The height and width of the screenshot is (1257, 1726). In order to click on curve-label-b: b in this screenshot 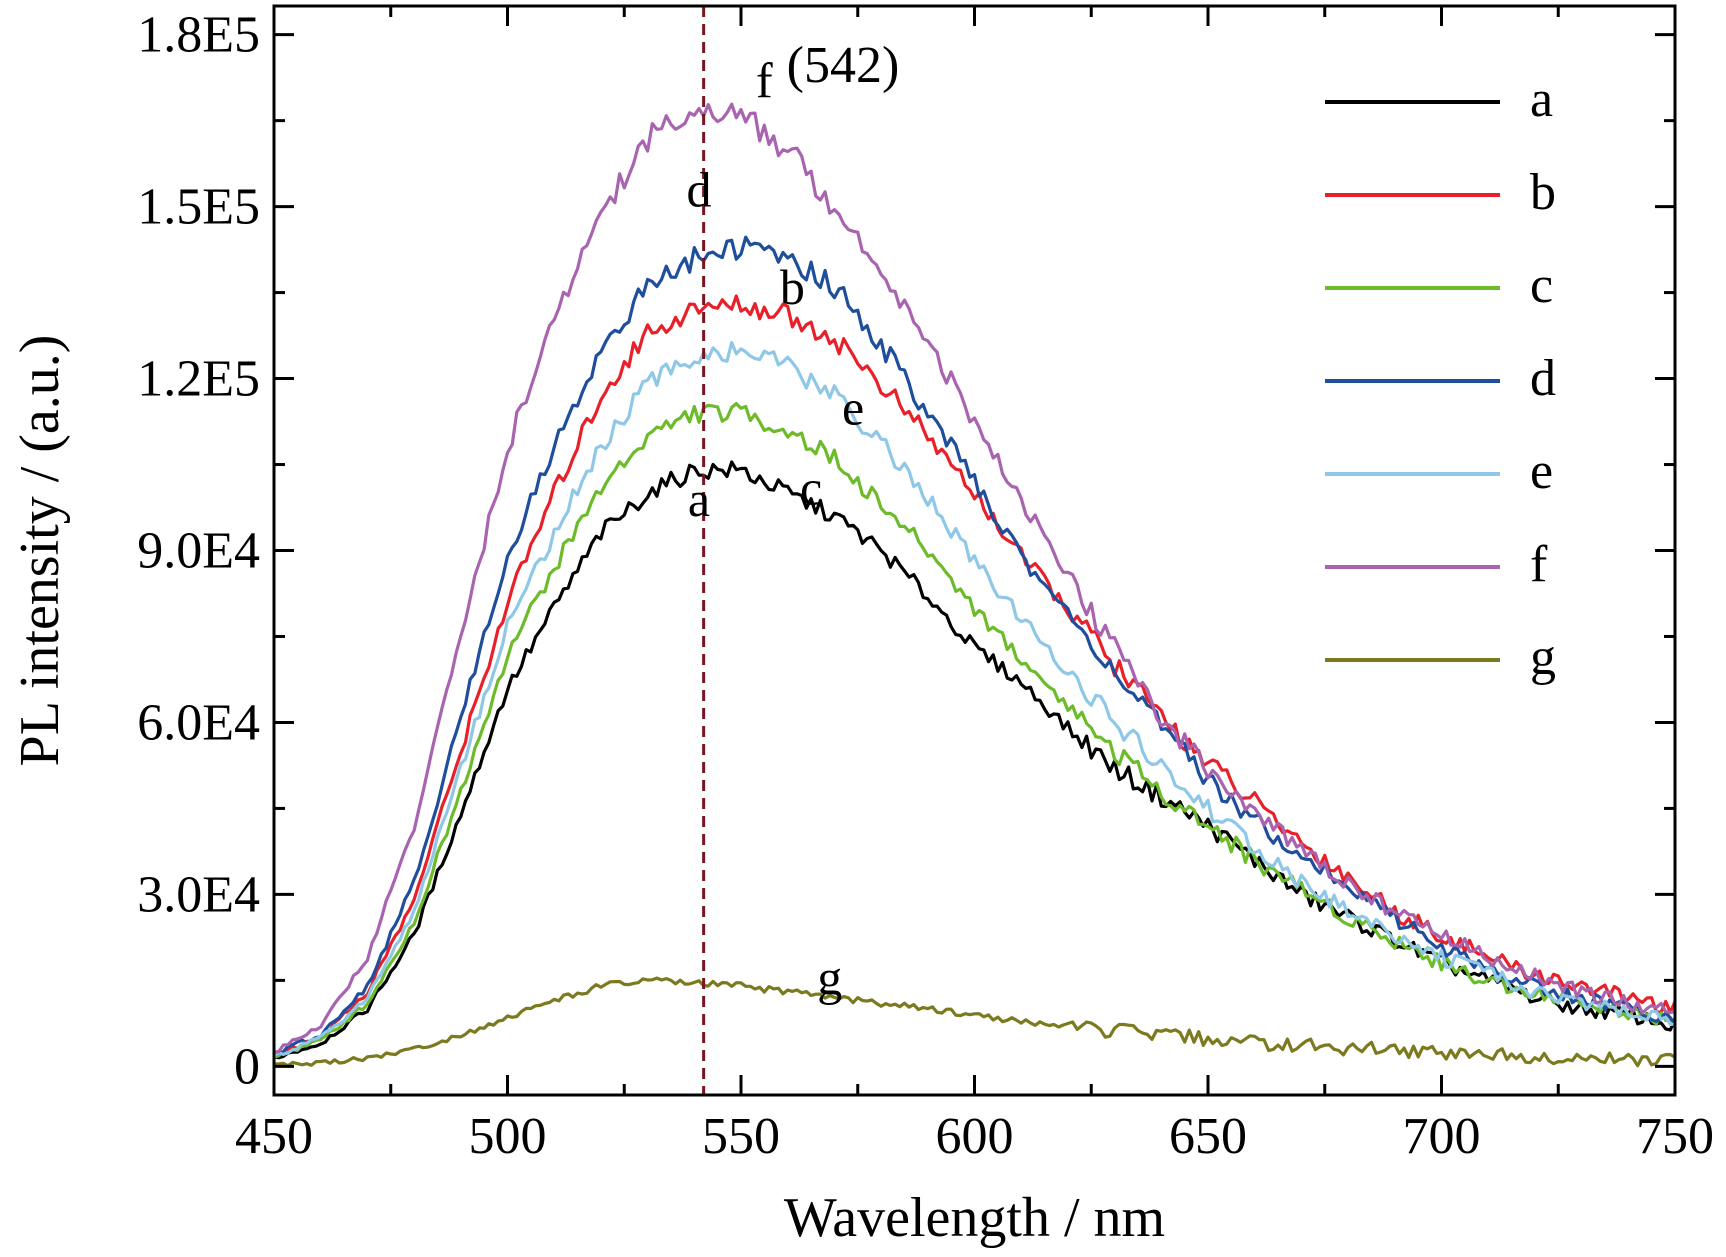, I will do `click(792, 287)`.